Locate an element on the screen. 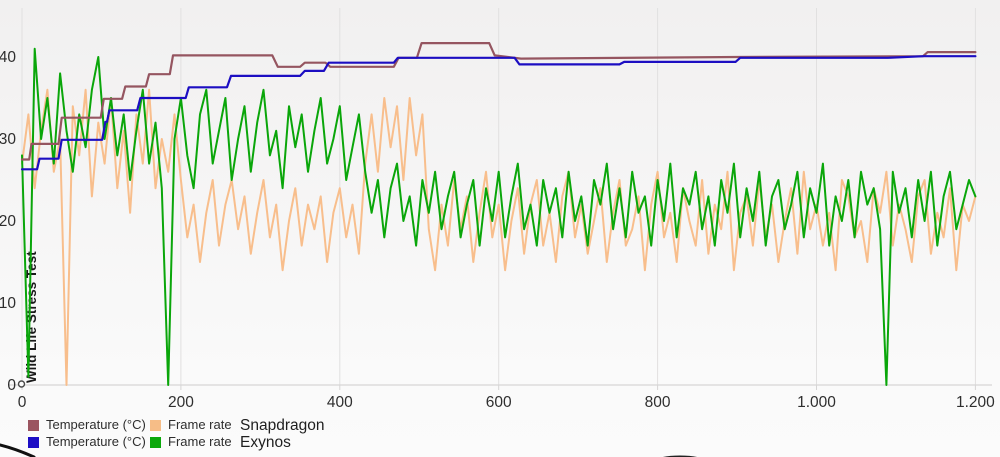  legend-label-temperature-snapdragon: Temperature (°C) is located at coordinates (96, 424).